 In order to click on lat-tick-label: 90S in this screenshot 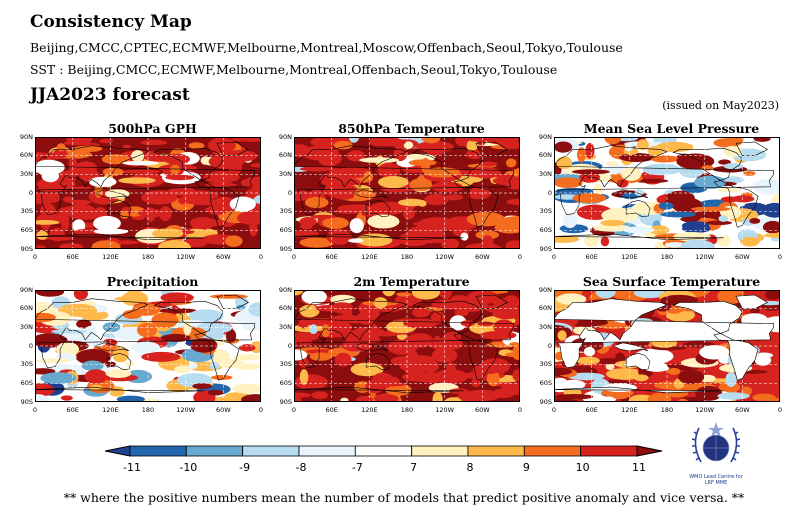, I will do `click(285, 248)`.